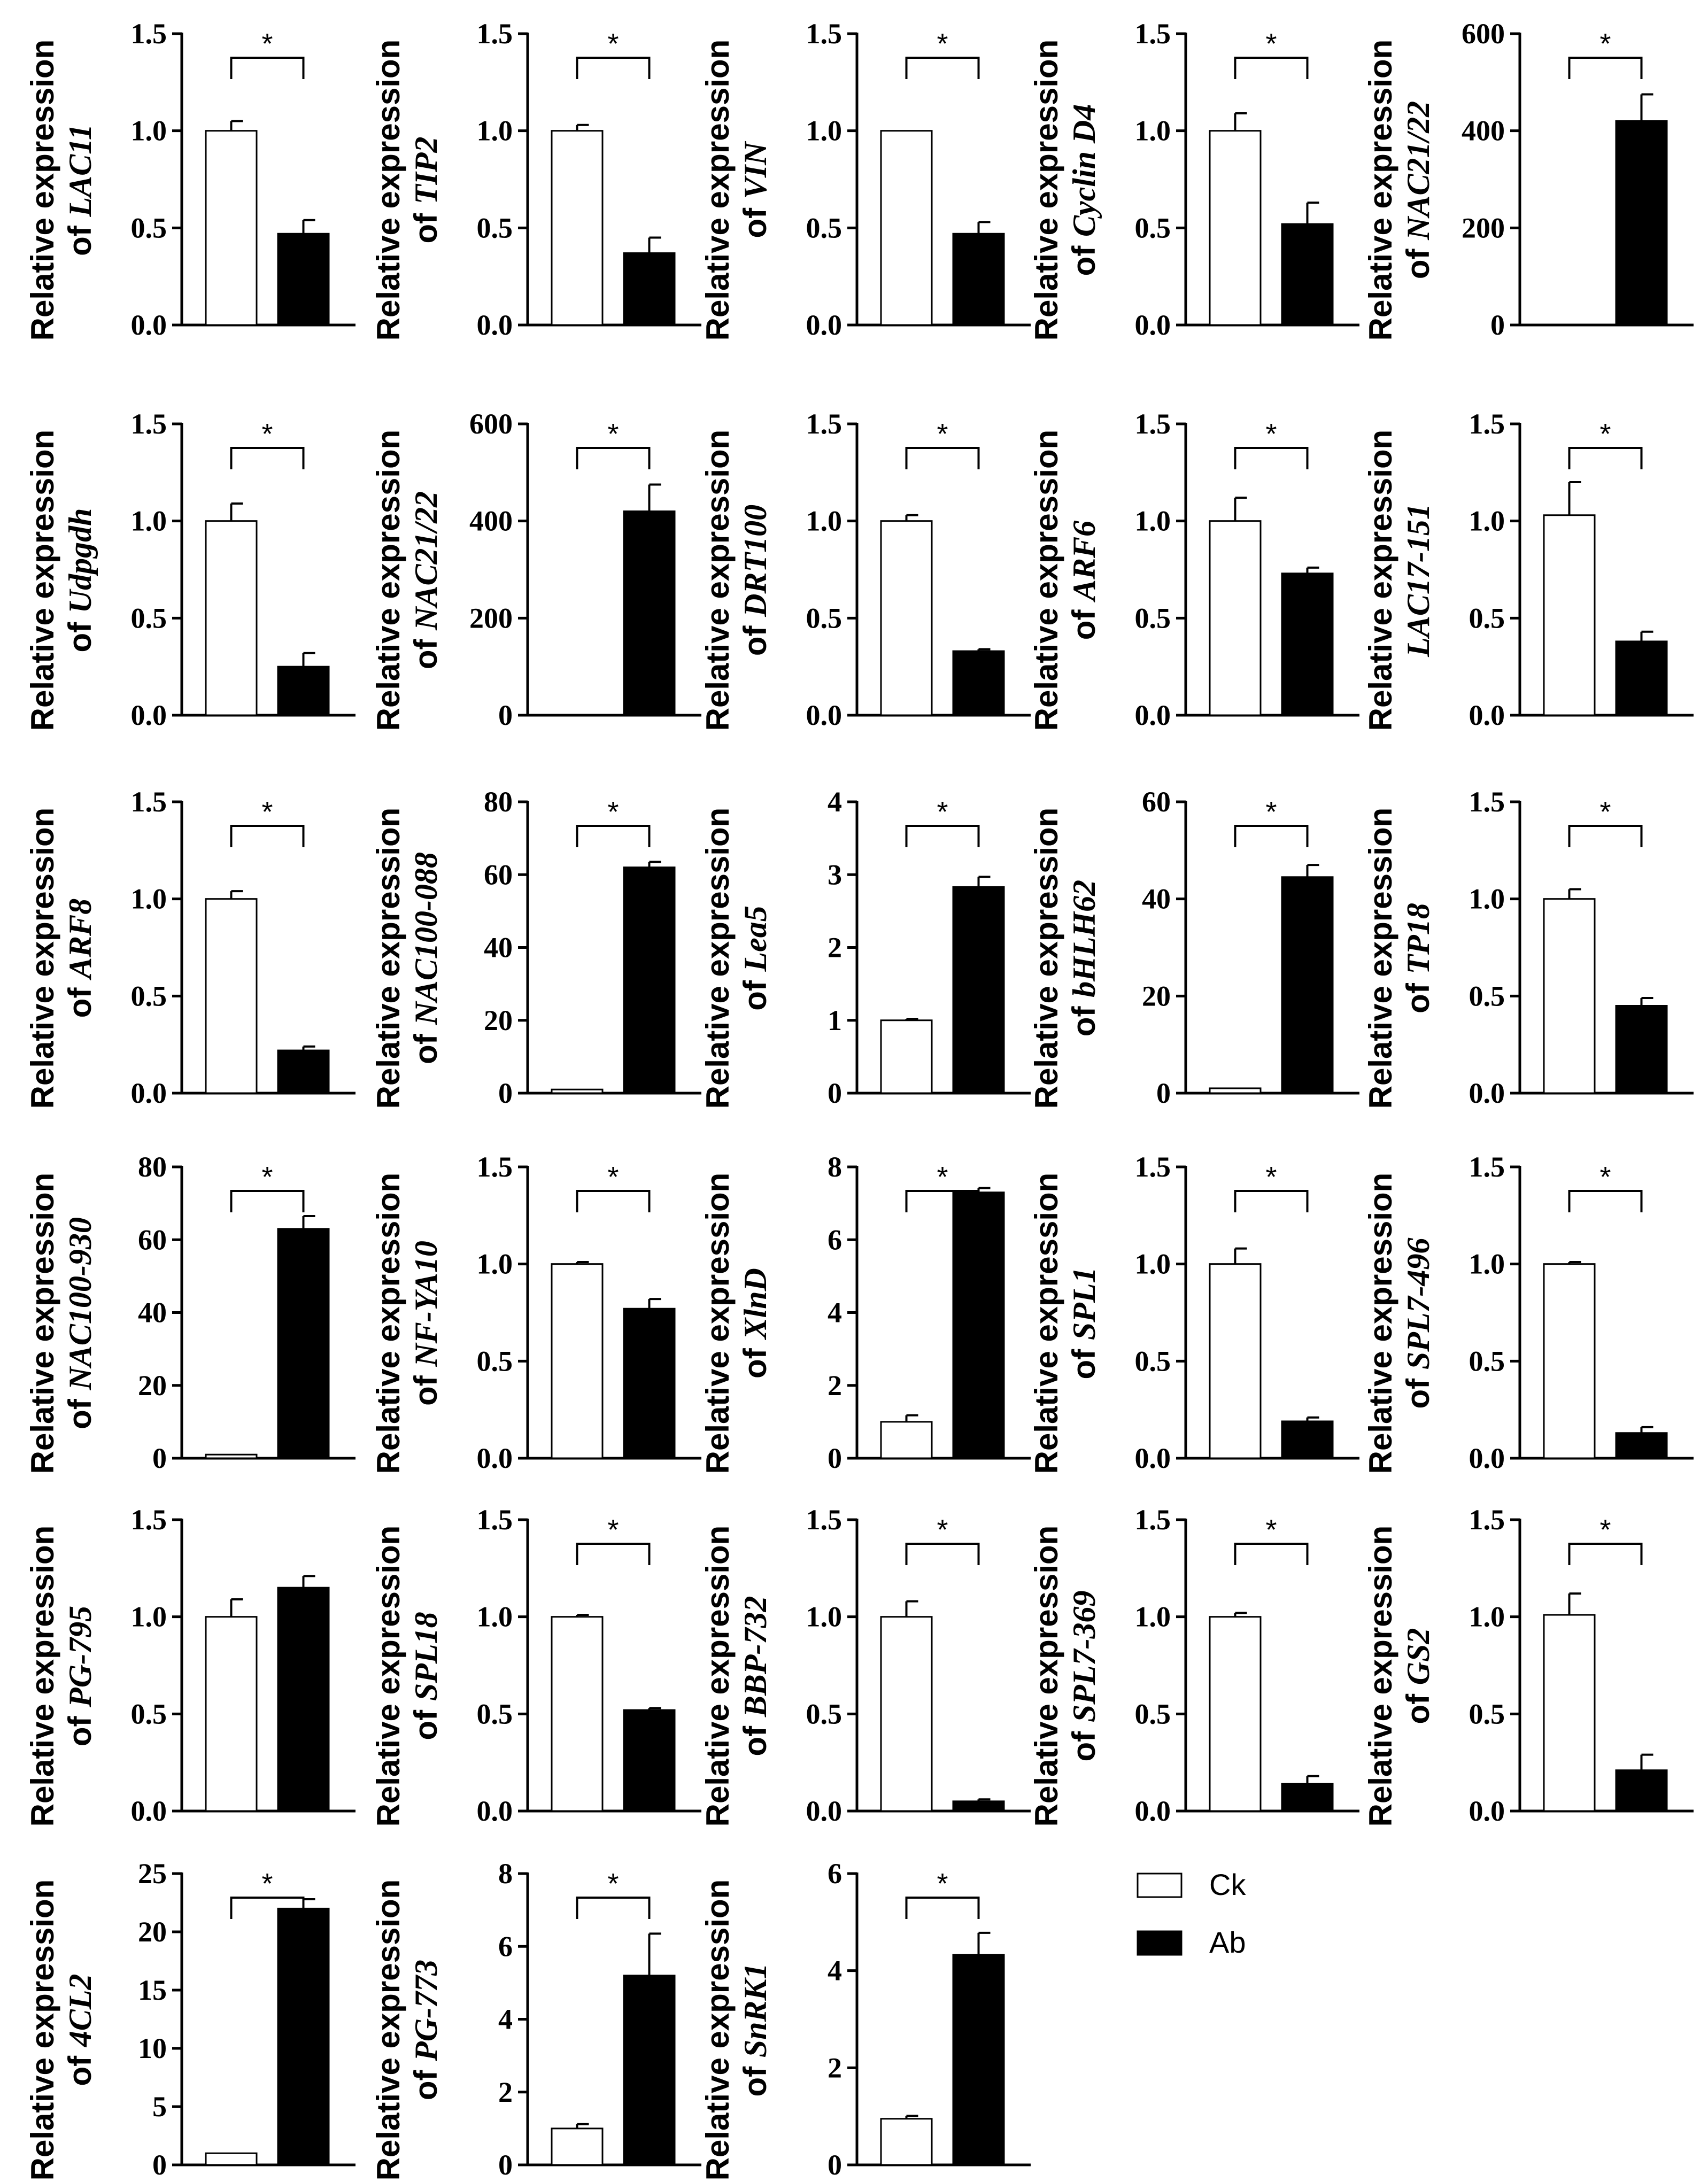 The height and width of the screenshot is (2182, 1708). What do you see at coordinates (190, 2019) in the screenshot?
I see `chart-panel-26: 0 5 10 15 20 25 * Relative expressionof 4CL2` at bounding box center [190, 2019].